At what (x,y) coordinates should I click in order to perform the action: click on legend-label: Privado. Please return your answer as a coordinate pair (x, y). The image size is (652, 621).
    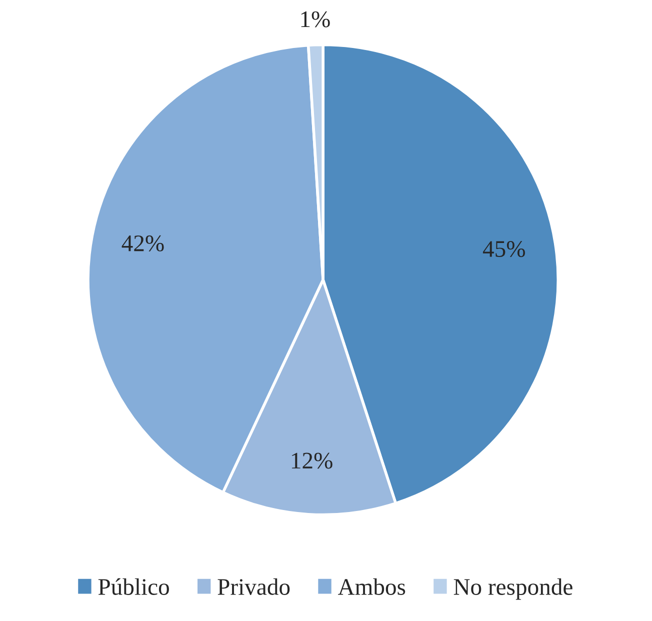
    Looking at the image, I should click on (254, 586).